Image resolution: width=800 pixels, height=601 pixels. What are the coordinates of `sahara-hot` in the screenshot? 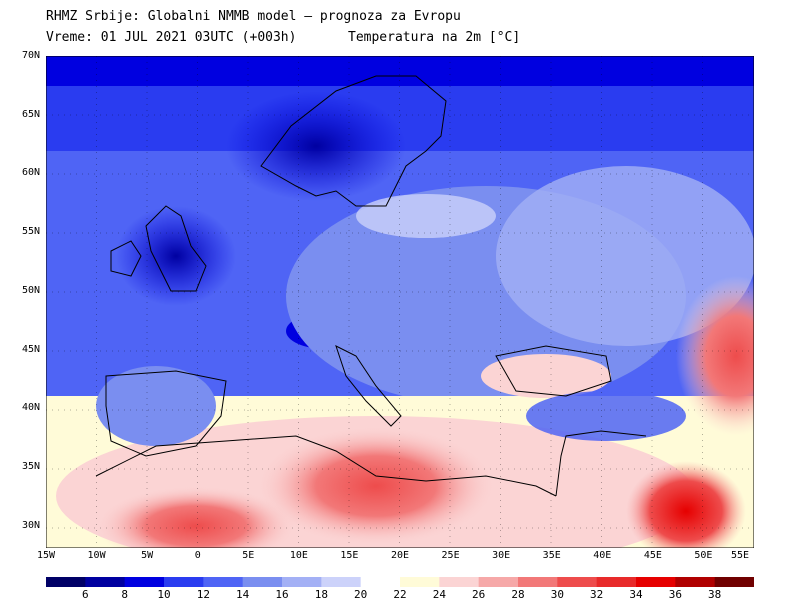 It's located at (376, 486).